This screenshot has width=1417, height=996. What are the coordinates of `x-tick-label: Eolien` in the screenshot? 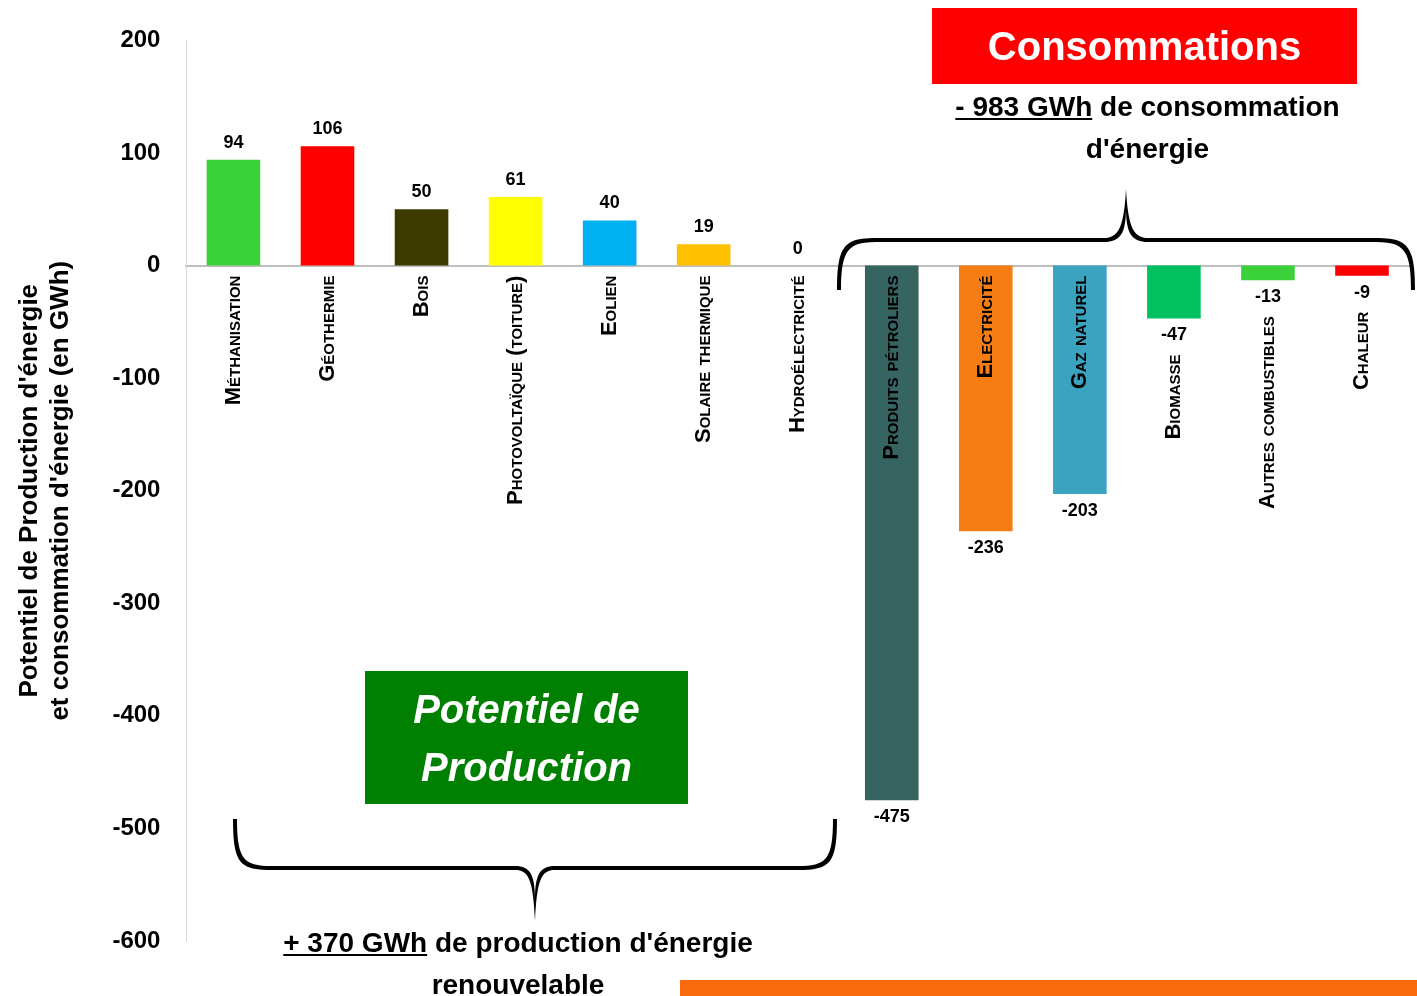 It's located at (608, 306).